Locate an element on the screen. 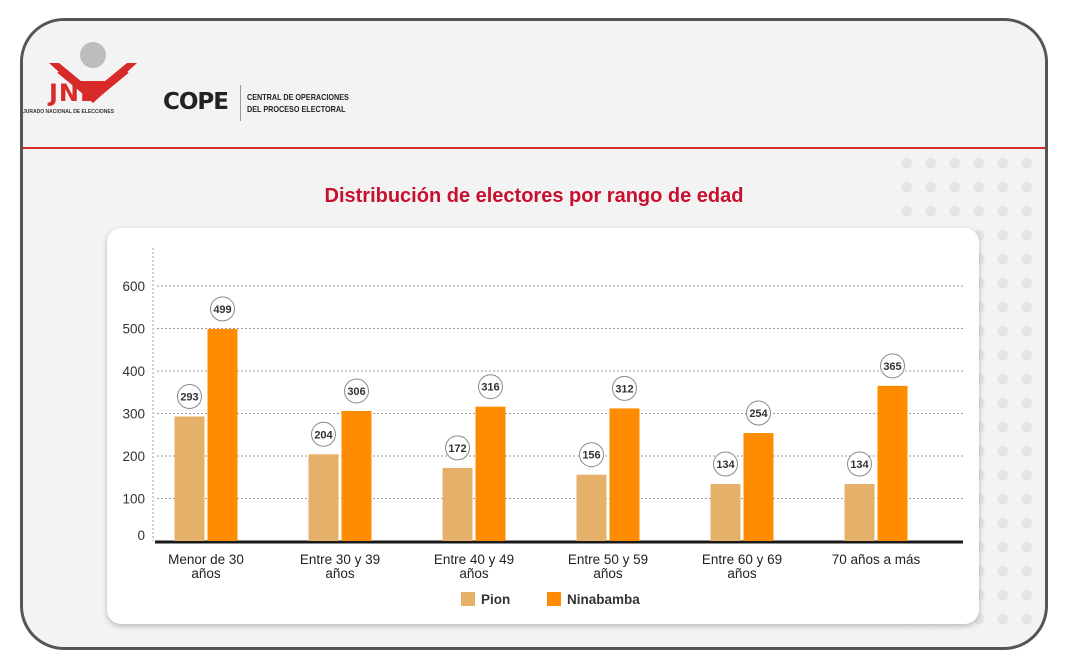 The width and height of the screenshot is (1078, 664). legend-swatch-ninabamba is located at coordinates (554, 599).